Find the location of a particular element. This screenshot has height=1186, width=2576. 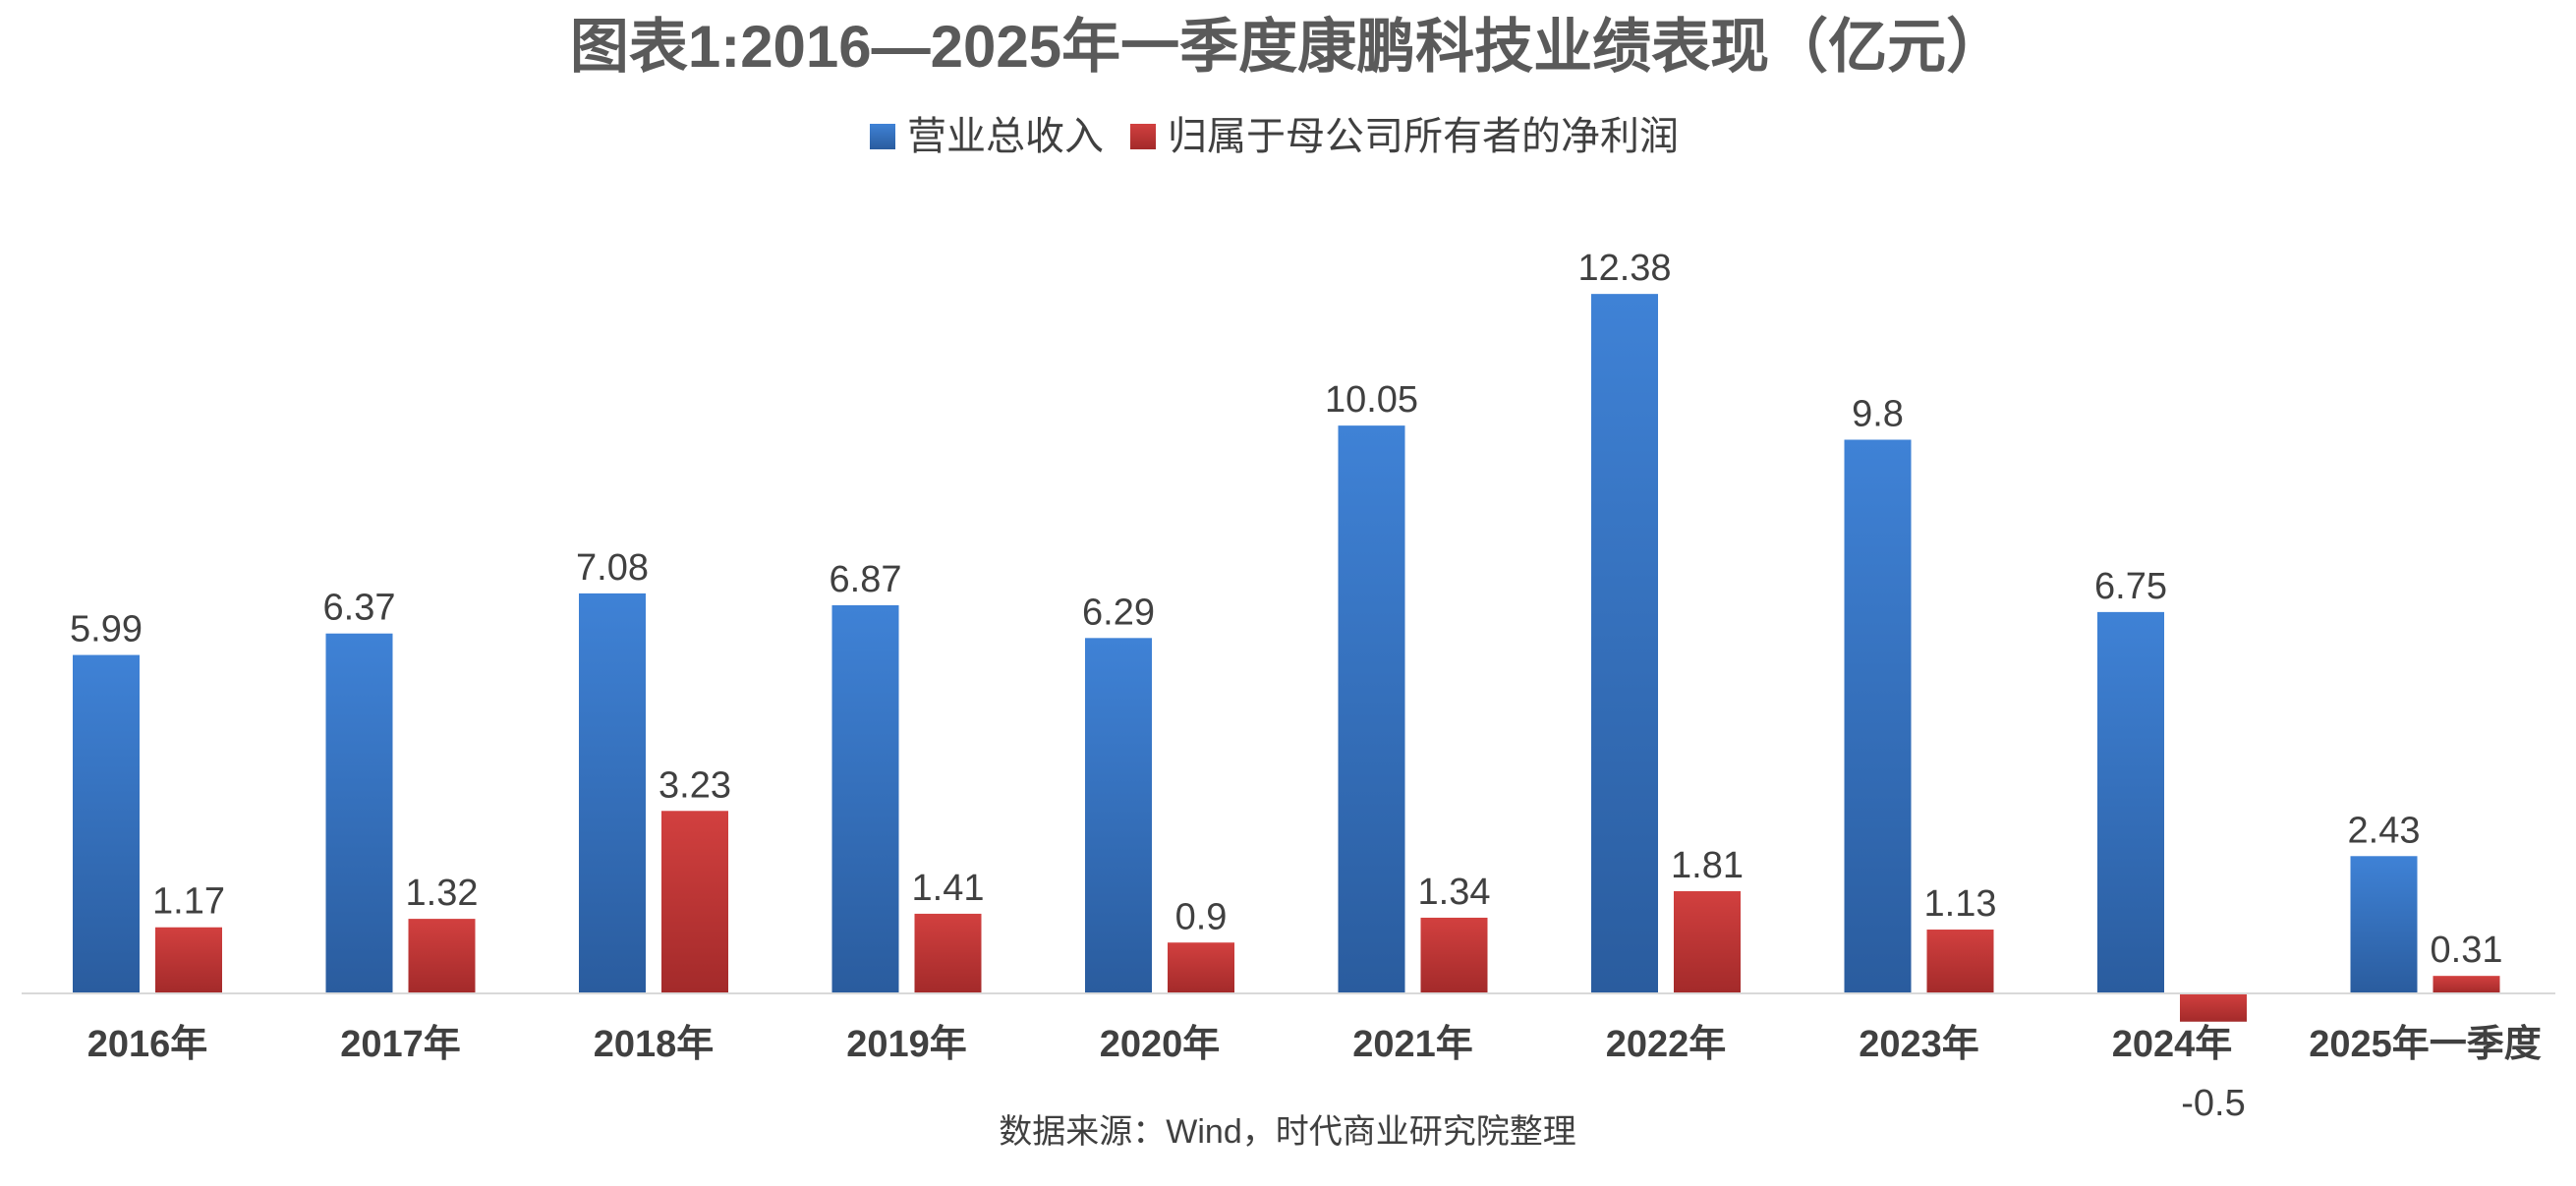

data-label-net-profit: 1.34 is located at coordinates (1455, 892).